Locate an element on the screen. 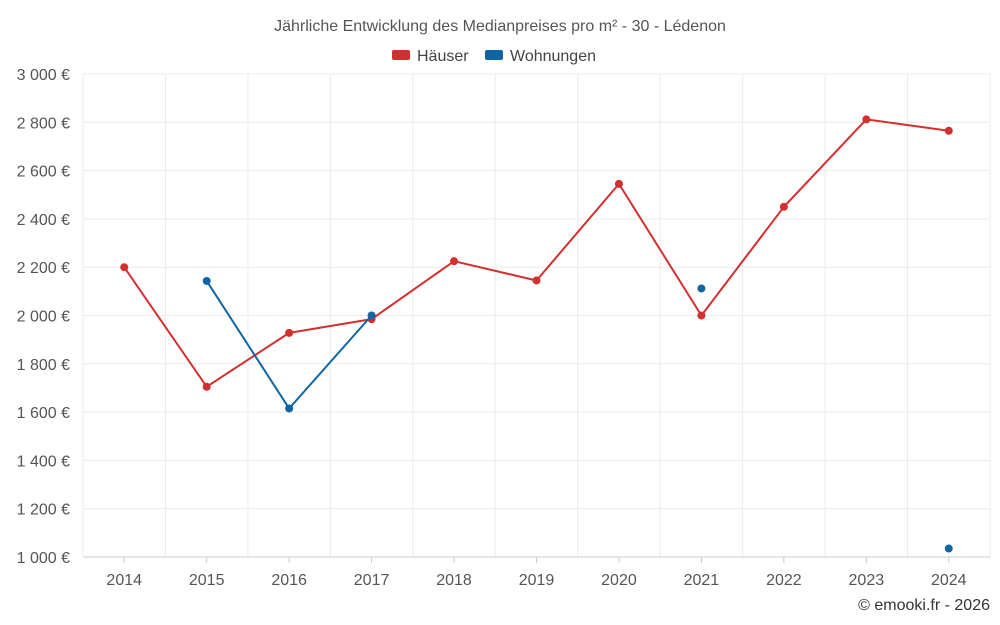 This screenshot has width=1000, height=625. x-tick-label: 2018 is located at coordinates (454, 580).